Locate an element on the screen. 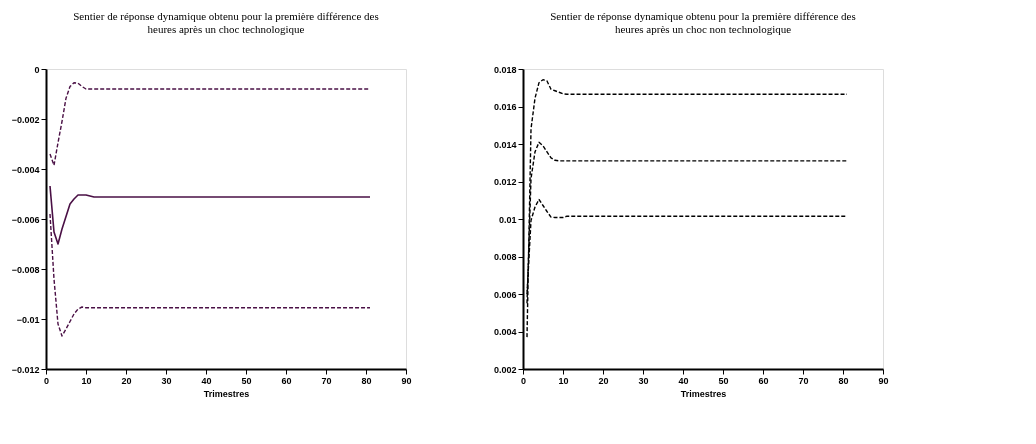 The height and width of the screenshot is (444, 1036). y-tick-label: 0.008 is located at coordinates (505, 257).